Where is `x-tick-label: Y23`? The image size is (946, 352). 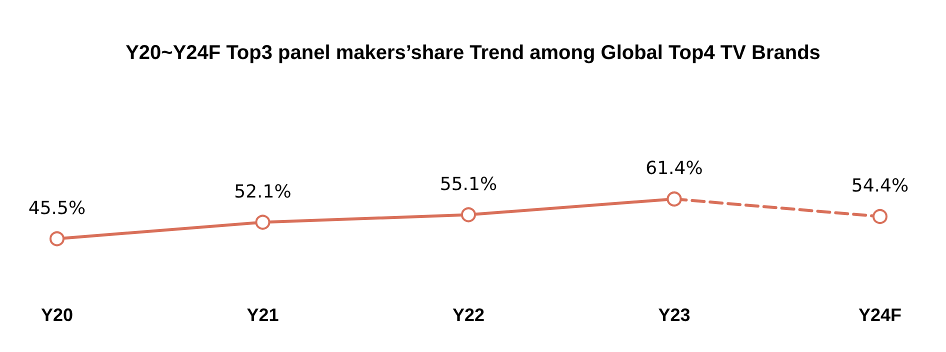
x-tick-label: Y23 is located at coordinates (674, 315).